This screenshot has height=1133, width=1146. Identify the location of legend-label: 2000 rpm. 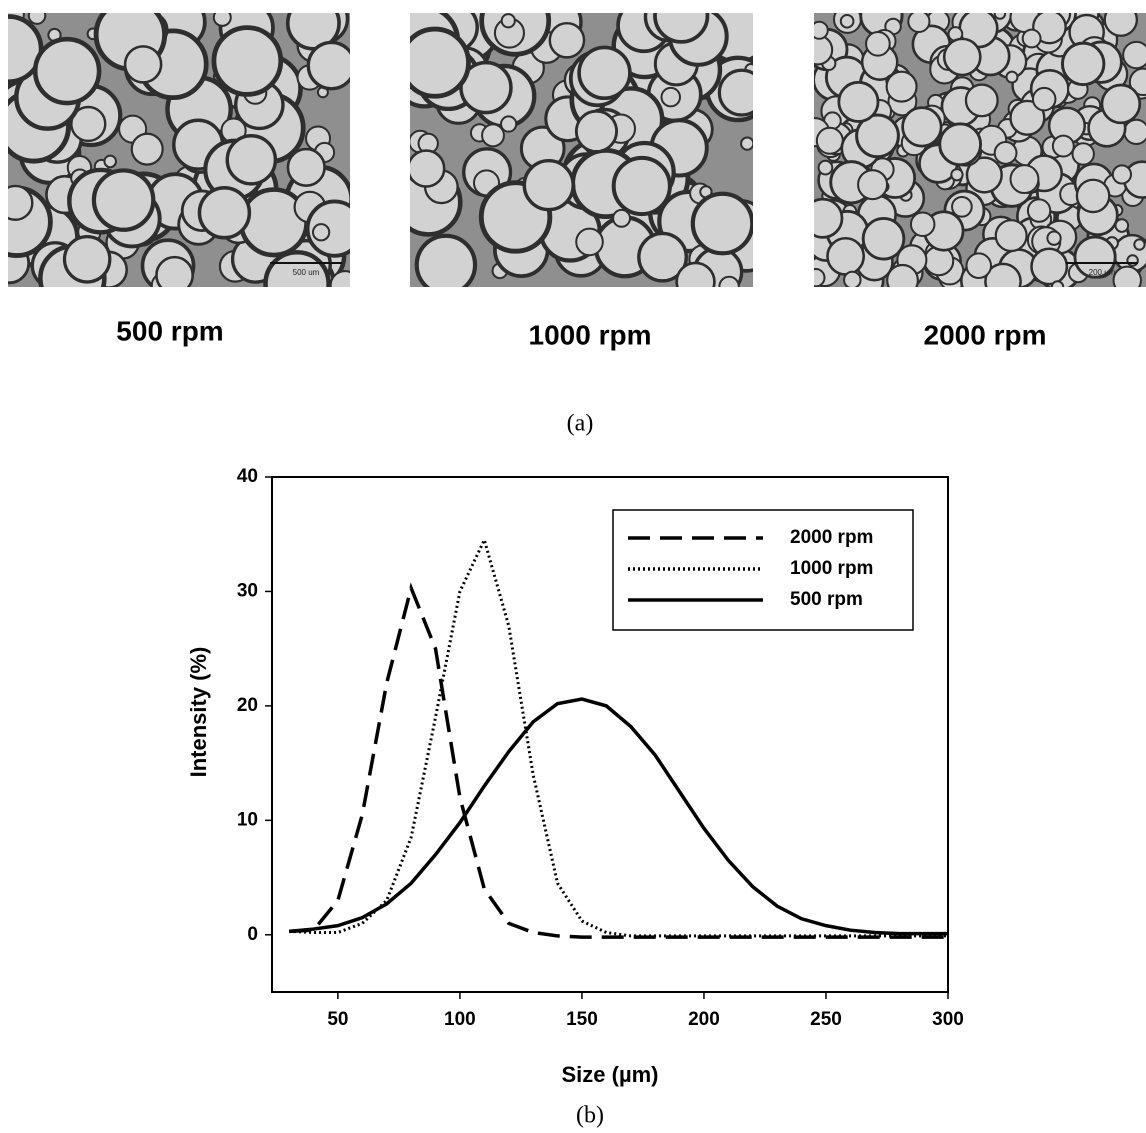
(831, 537).